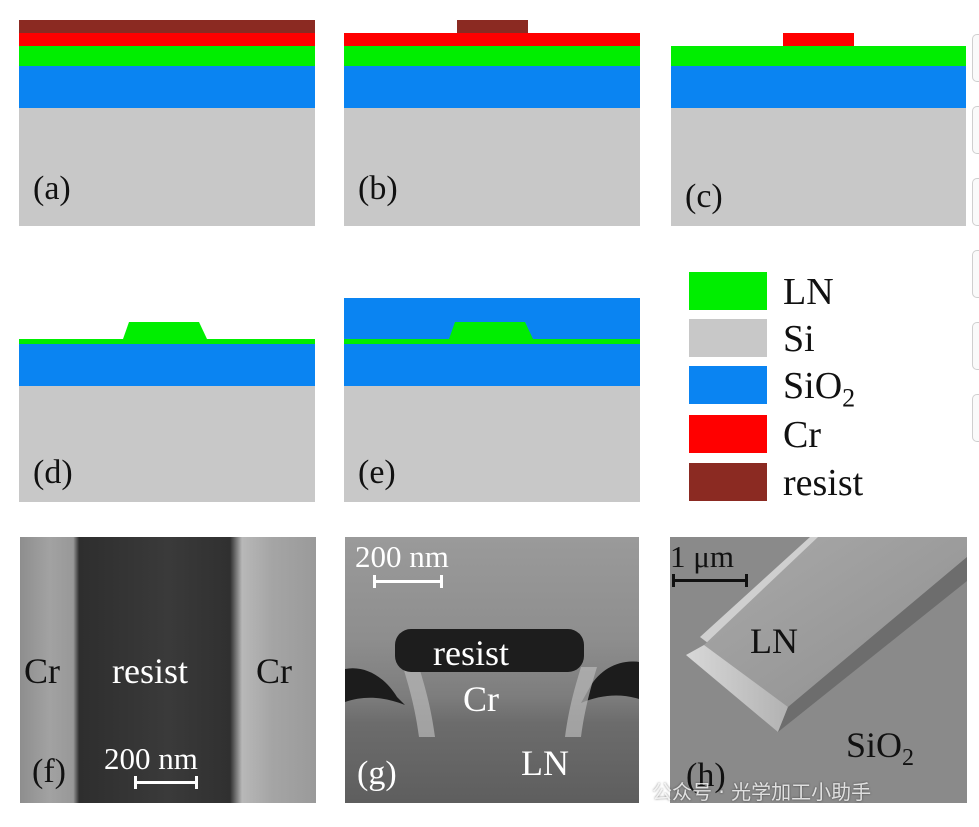  Describe the element at coordinates (826, 634) in the screenshot. I see `ln-waveguide-3d` at that location.